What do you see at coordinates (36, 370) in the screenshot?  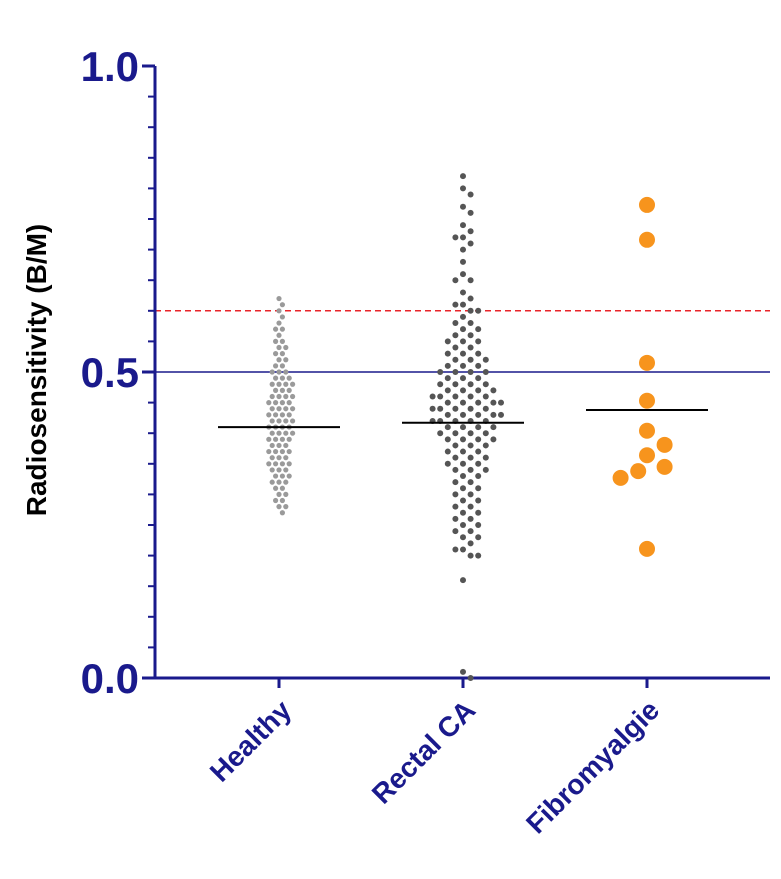 I see `y-axis-label: Radiosensitivity (B/M)` at bounding box center [36, 370].